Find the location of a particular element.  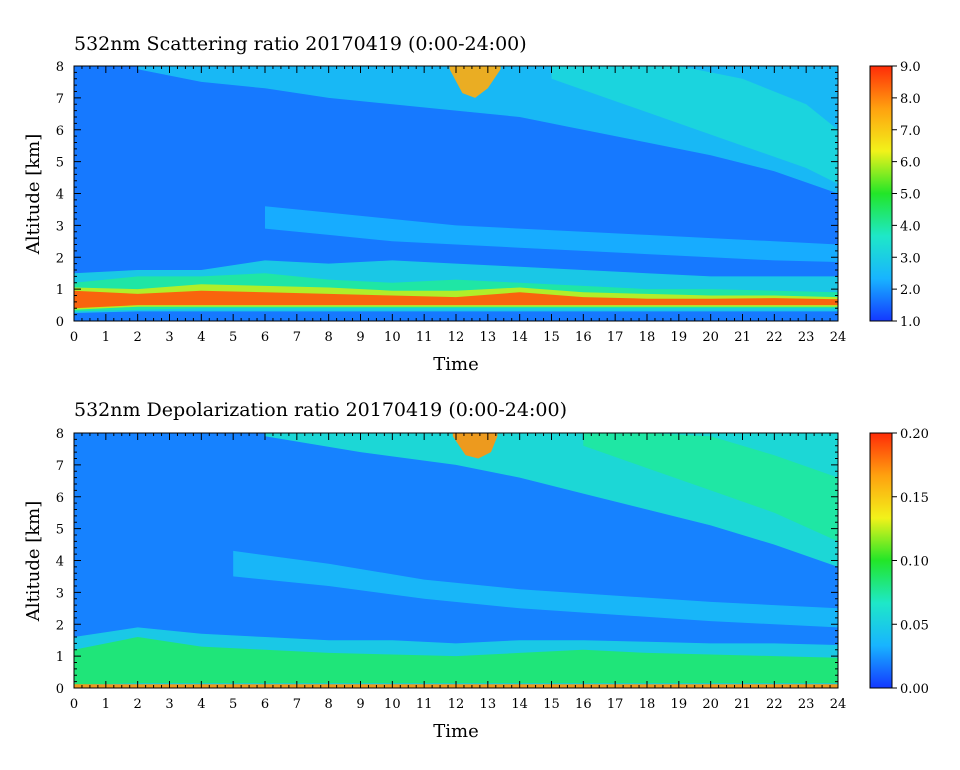

scattering-y-tick-label: 0 is located at coordinates (60, 322).